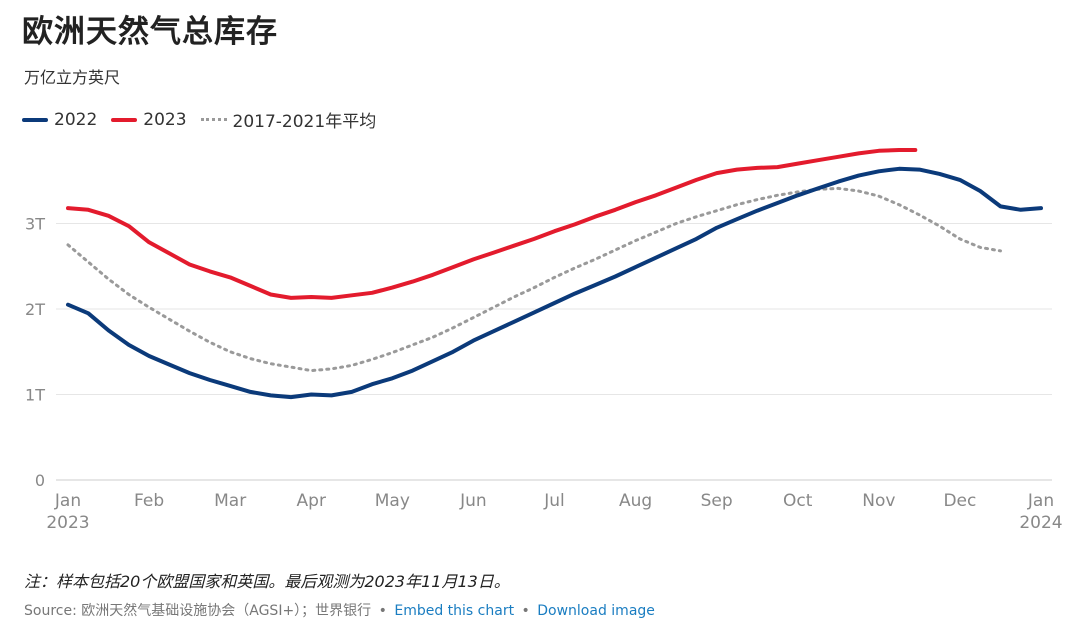 The height and width of the screenshot is (636, 1080). I want to click on legend-item-2022: 2022, so click(59, 120).